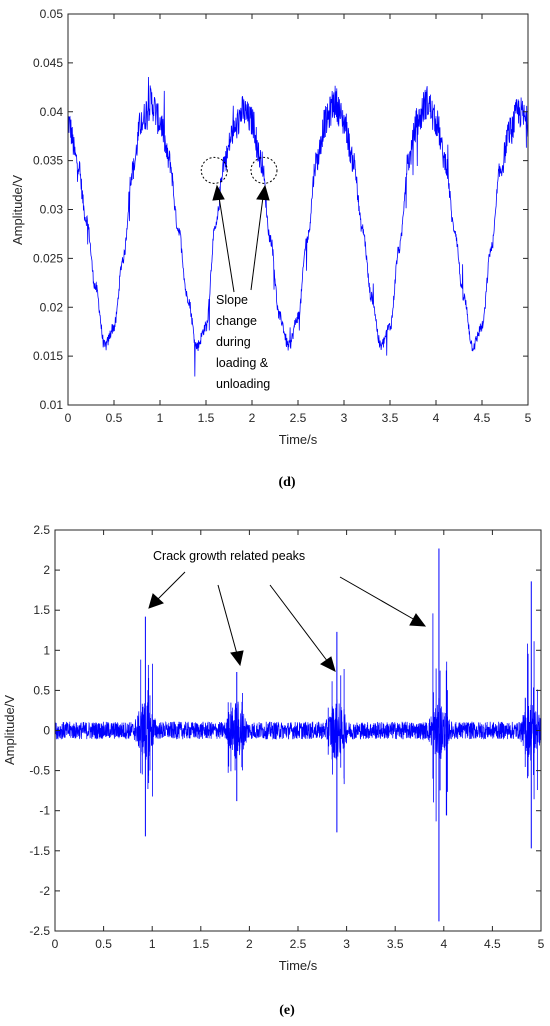  What do you see at coordinates (236, 321) in the screenshot?
I see `annotation-line: change` at bounding box center [236, 321].